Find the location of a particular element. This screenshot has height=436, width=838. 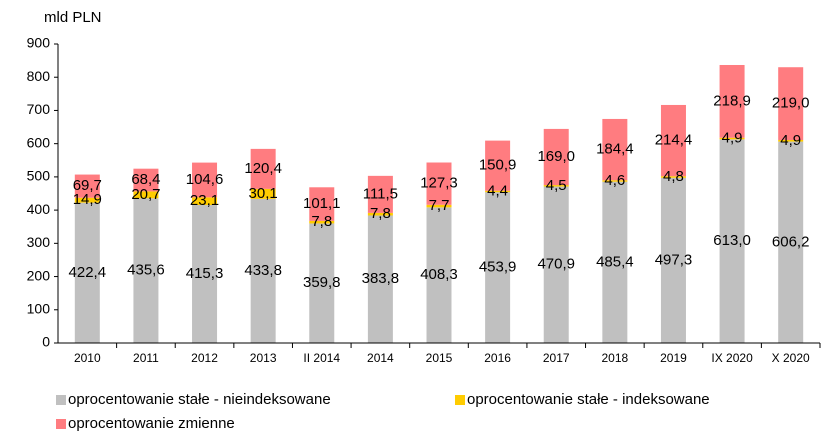

value-label: 4,8 is located at coordinates (673, 176).